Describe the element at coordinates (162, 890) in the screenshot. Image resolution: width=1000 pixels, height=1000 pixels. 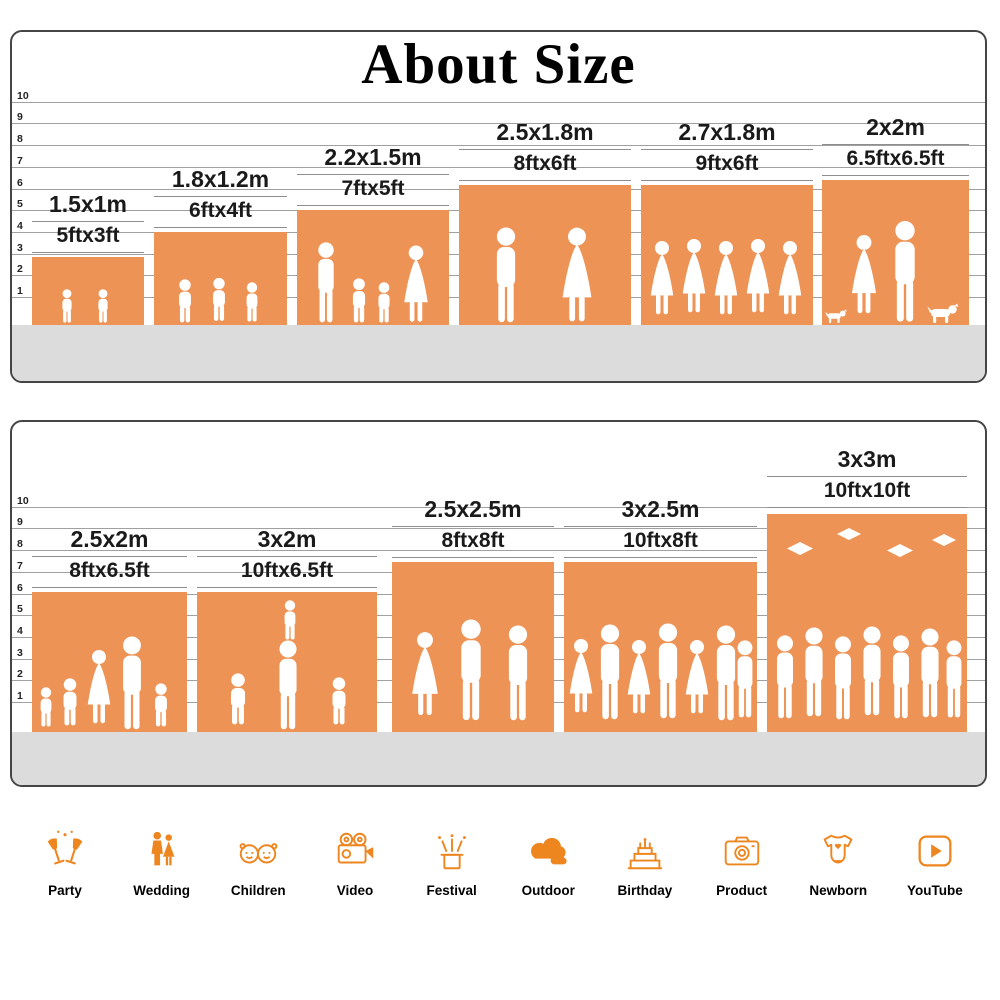
I see `category-label: Wedding` at that location.